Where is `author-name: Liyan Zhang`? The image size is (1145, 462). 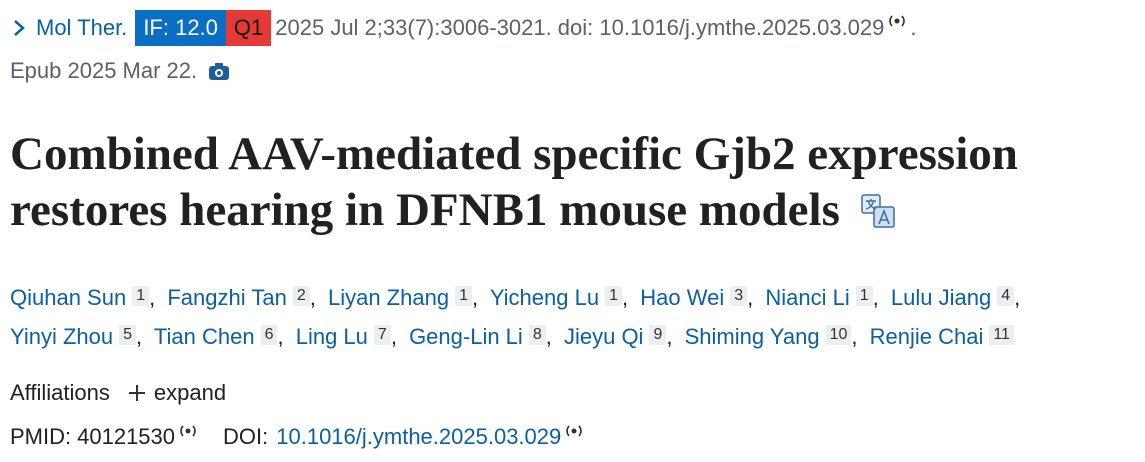
author-name: Liyan Zhang is located at coordinates (388, 297).